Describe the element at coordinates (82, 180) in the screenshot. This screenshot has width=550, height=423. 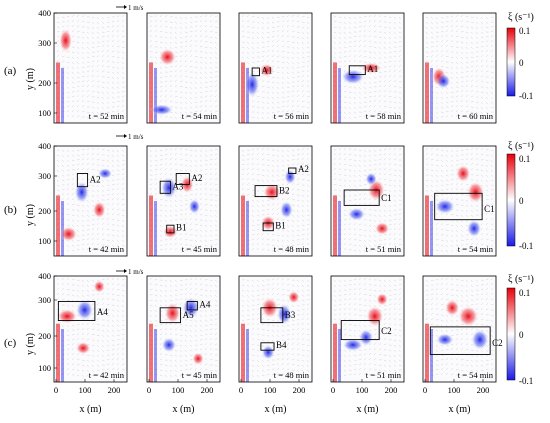
I see `box-a2` at that location.